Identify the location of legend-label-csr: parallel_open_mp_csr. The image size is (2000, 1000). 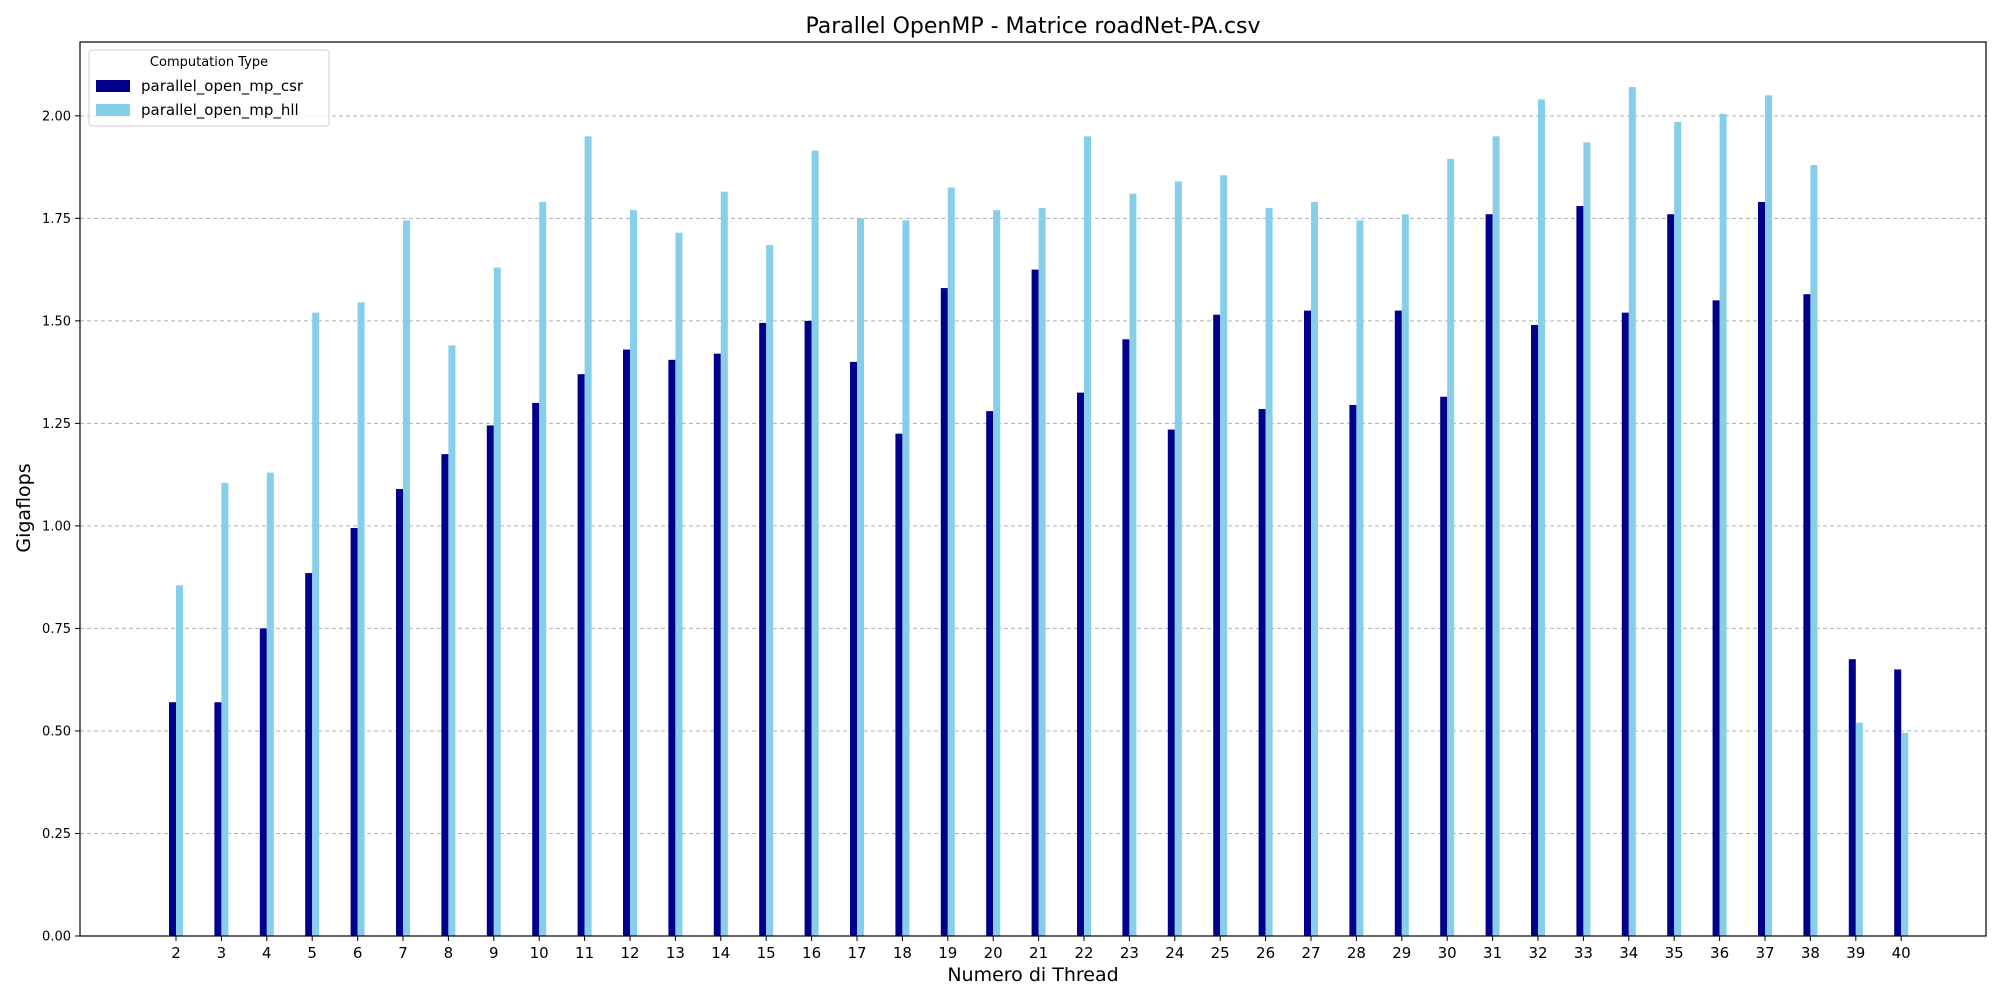
(222, 86).